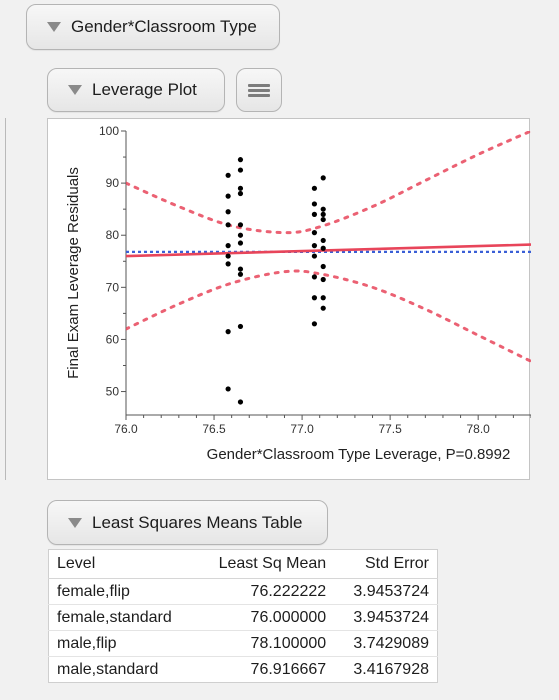  What do you see at coordinates (302, 429) in the screenshot?
I see `x-tick-label: 77.0` at bounding box center [302, 429].